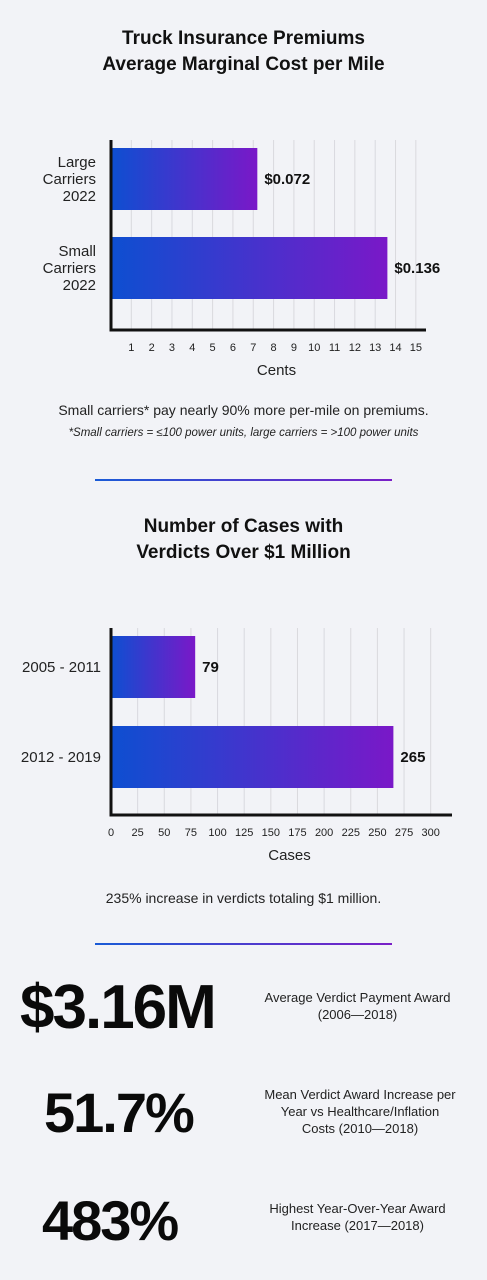 The height and width of the screenshot is (1280, 487). What do you see at coordinates (213, 348) in the screenshot?
I see `tick-label: 5` at bounding box center [213, 348].